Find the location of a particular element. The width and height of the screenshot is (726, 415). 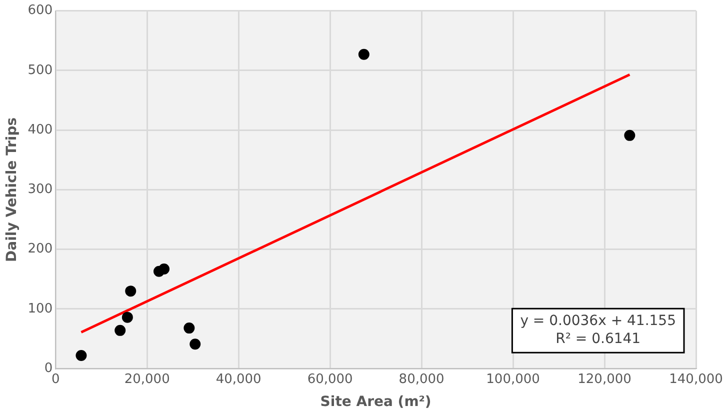

annotation: y = 0.0036x + 41.155 is located at coordinates (598, 321).